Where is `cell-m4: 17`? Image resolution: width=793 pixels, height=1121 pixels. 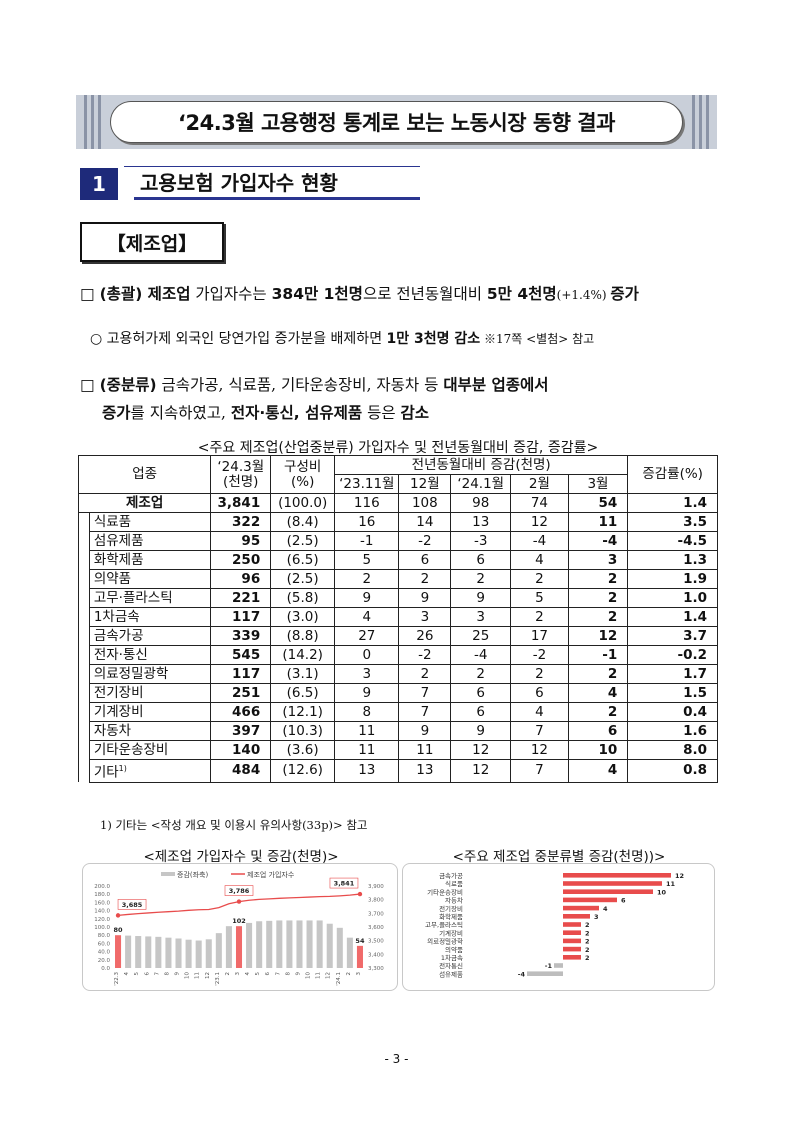 cell-m4: 17 is located at coordinates (539, 636).